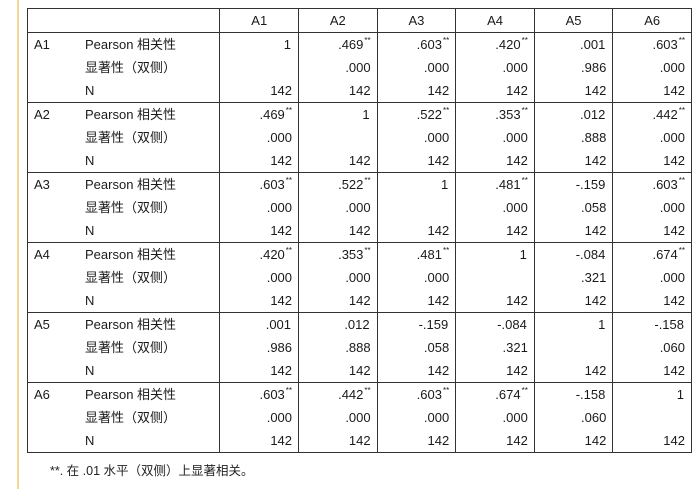  Describe the element at coordinates (429, 254) in the screenshot. I see `cell-value: .481` at that location.